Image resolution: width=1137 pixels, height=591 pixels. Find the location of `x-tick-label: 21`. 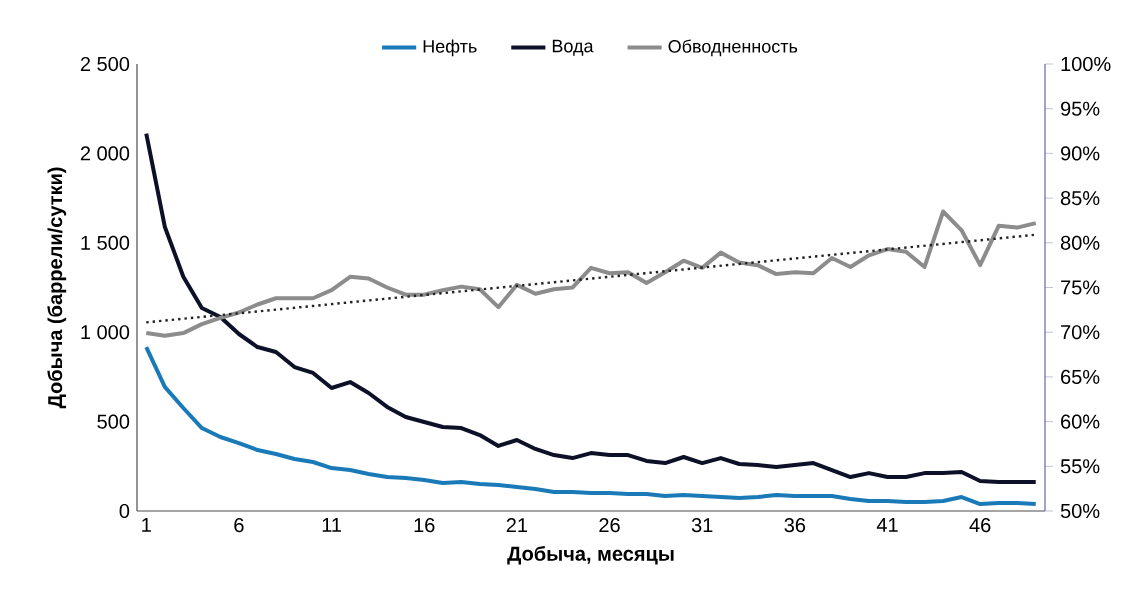

x-tick-label: 21 is located at coordinates (517, 525).